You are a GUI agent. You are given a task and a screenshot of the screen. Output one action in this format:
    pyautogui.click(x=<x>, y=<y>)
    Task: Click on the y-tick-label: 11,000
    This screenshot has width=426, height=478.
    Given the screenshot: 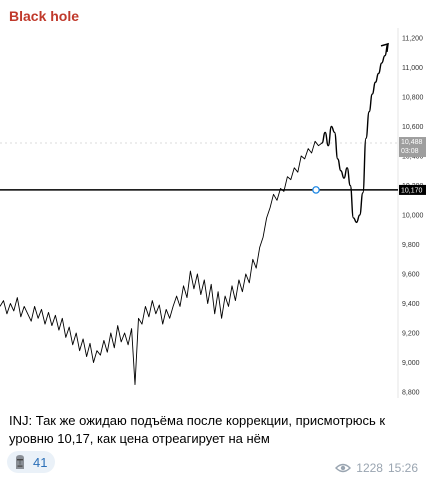 What is the action you would take?
    pyautogui.click(x=412, y=68)
    